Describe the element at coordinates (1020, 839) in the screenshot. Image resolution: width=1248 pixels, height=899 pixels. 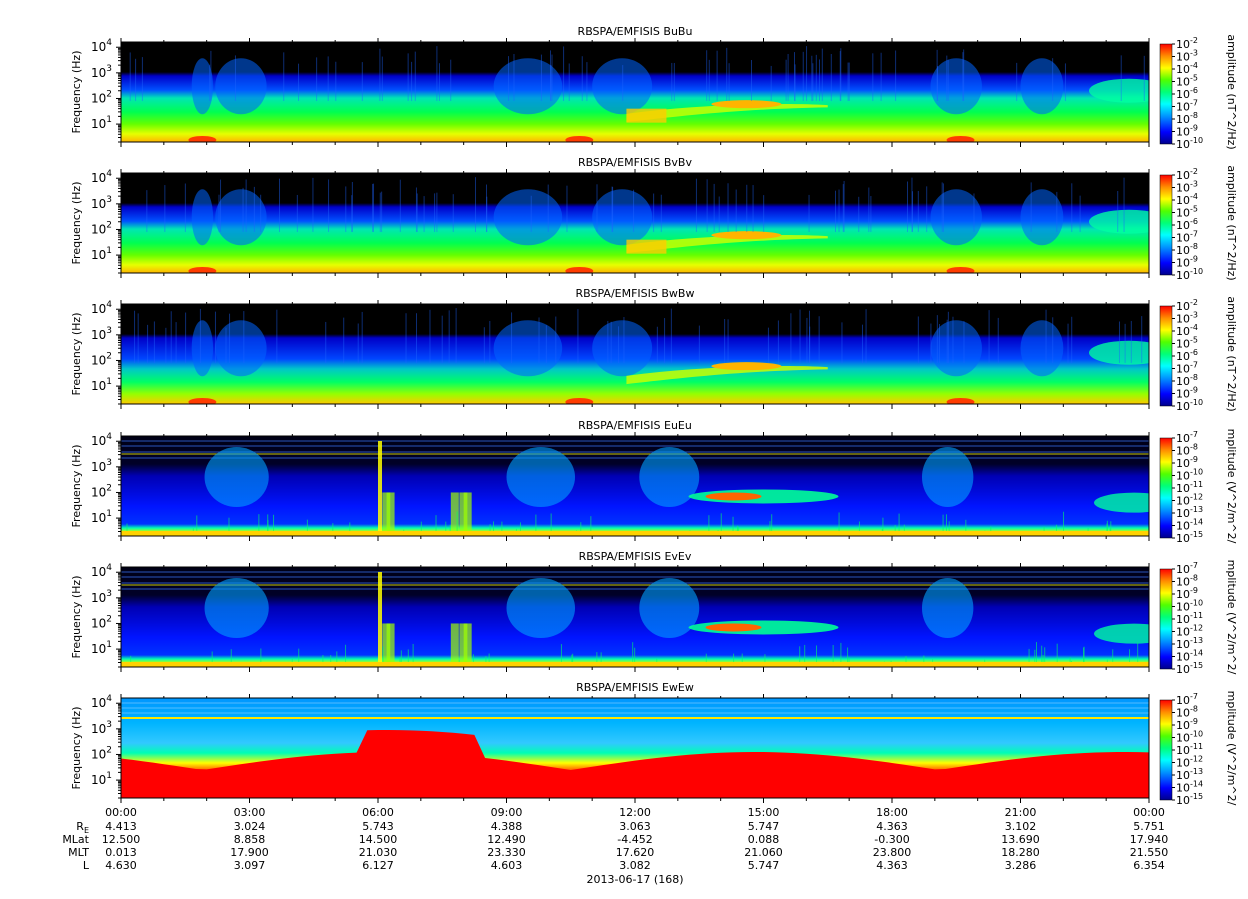
I see `ephemeris-value: 13.690` at that location.